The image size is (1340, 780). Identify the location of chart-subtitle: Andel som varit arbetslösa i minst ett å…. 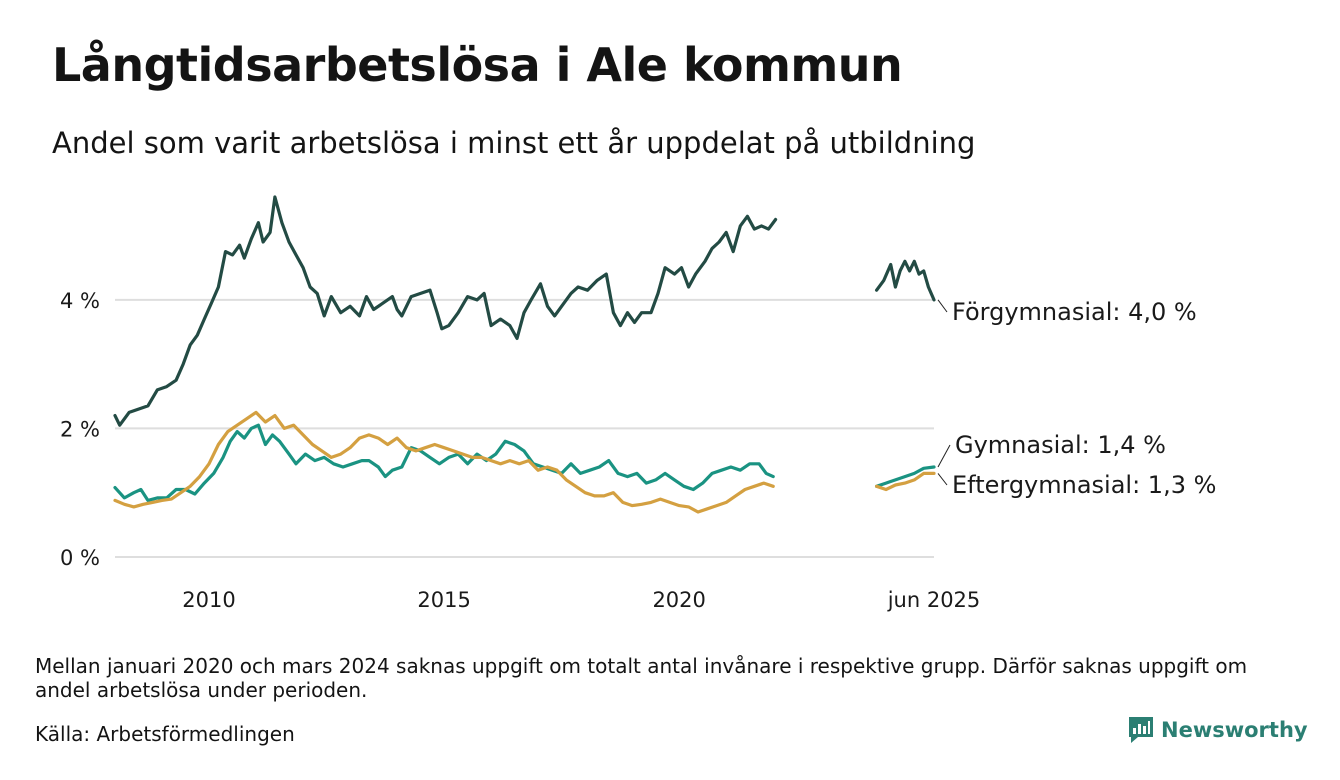
(514, 143).